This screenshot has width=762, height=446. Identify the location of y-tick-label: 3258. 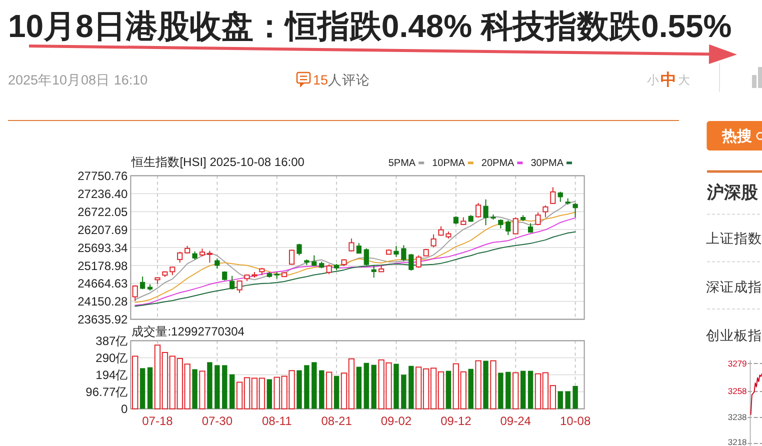
(738, 391).